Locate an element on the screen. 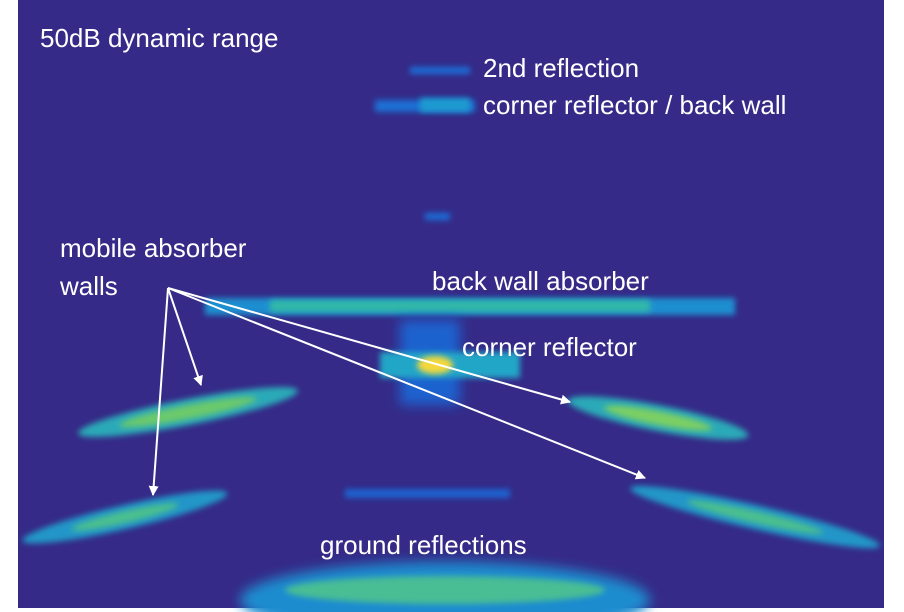 Image resolution: width=904 pixels, height=612 pixels. annotation: corner reflector / back wall is located at coordinates (634, 105).